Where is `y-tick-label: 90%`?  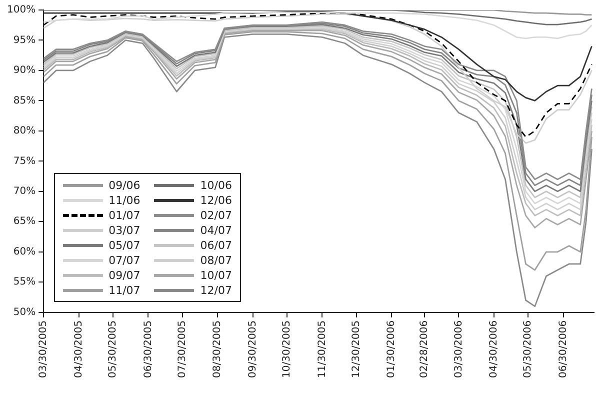 y-tick-label: 90% is located at coordinates (24, 70).